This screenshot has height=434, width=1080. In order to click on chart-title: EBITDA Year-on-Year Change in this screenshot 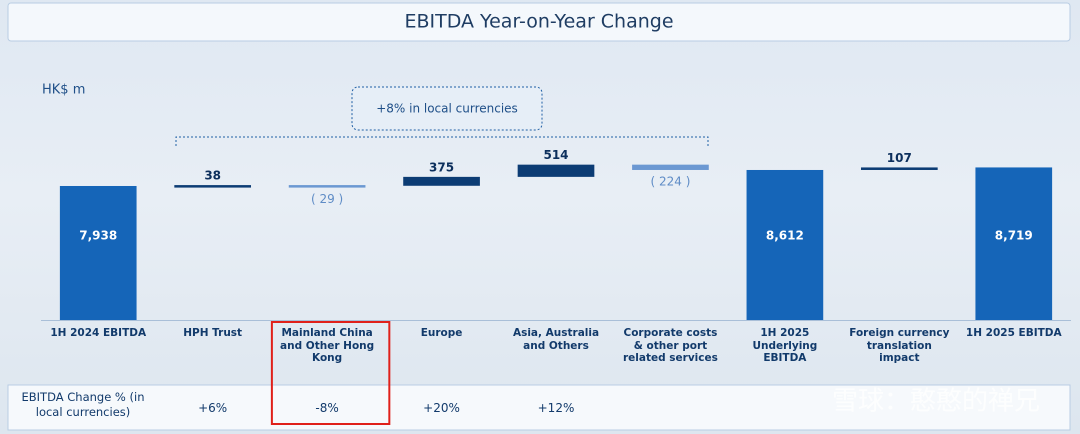, I will do `click(538, 22)`.